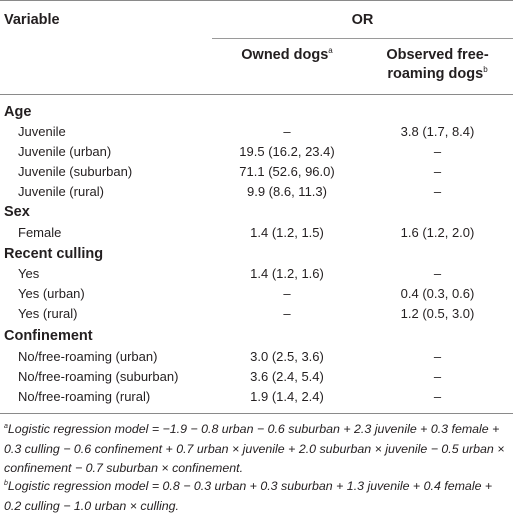 This screenshot has height=516, width=513. I want to click on row-owned: 1.4 (1.2, 1.6), so click(287, 273).